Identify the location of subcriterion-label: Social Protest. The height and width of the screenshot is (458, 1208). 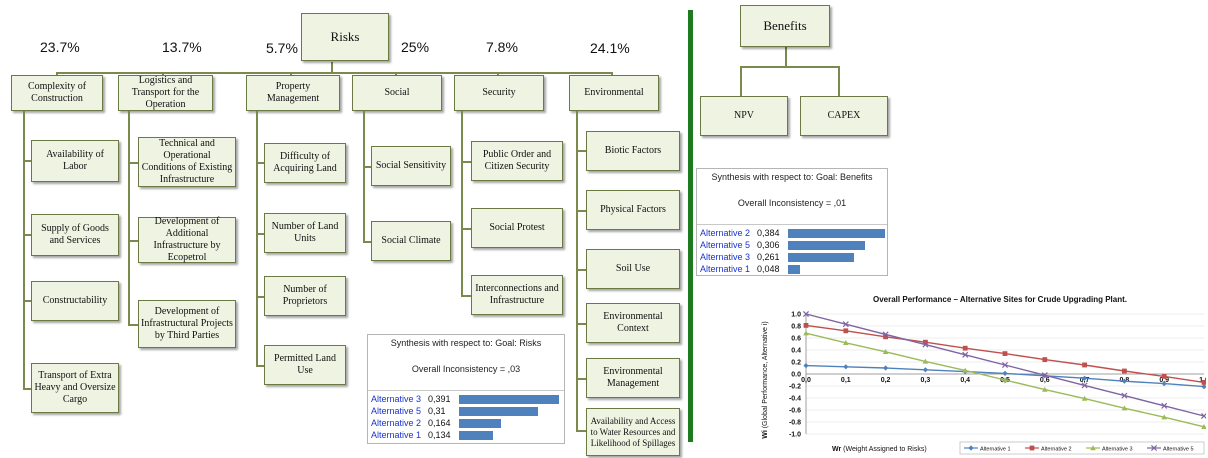
(517, 227).